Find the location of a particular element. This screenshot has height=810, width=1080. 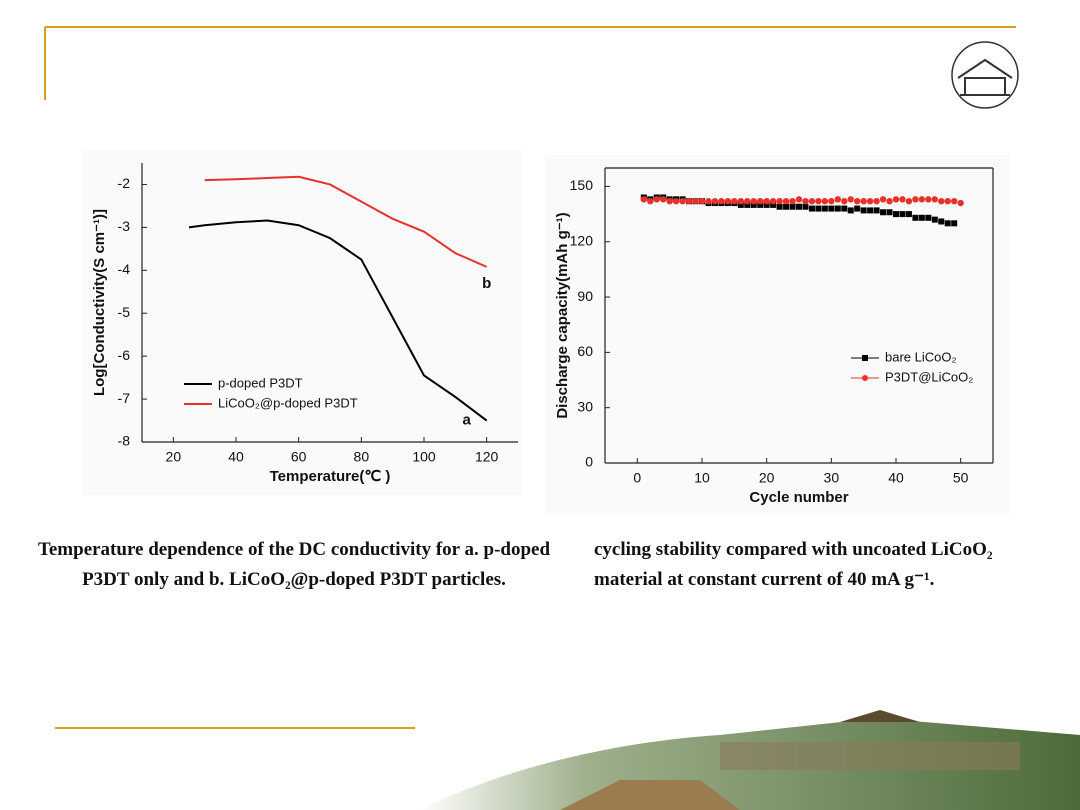

y-tick-label: -3 is located at coordinates (124, 226).